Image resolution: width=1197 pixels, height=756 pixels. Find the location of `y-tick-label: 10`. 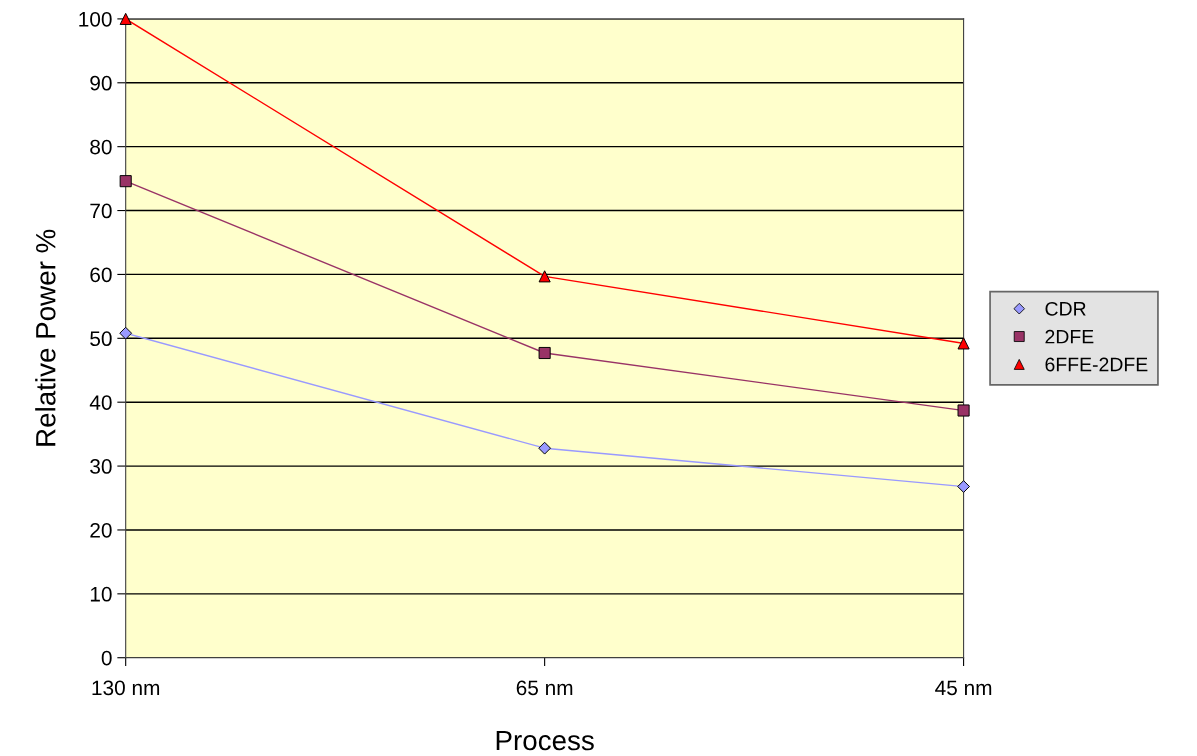

y-tick-label: 10 is located at coordinates (101, 594).